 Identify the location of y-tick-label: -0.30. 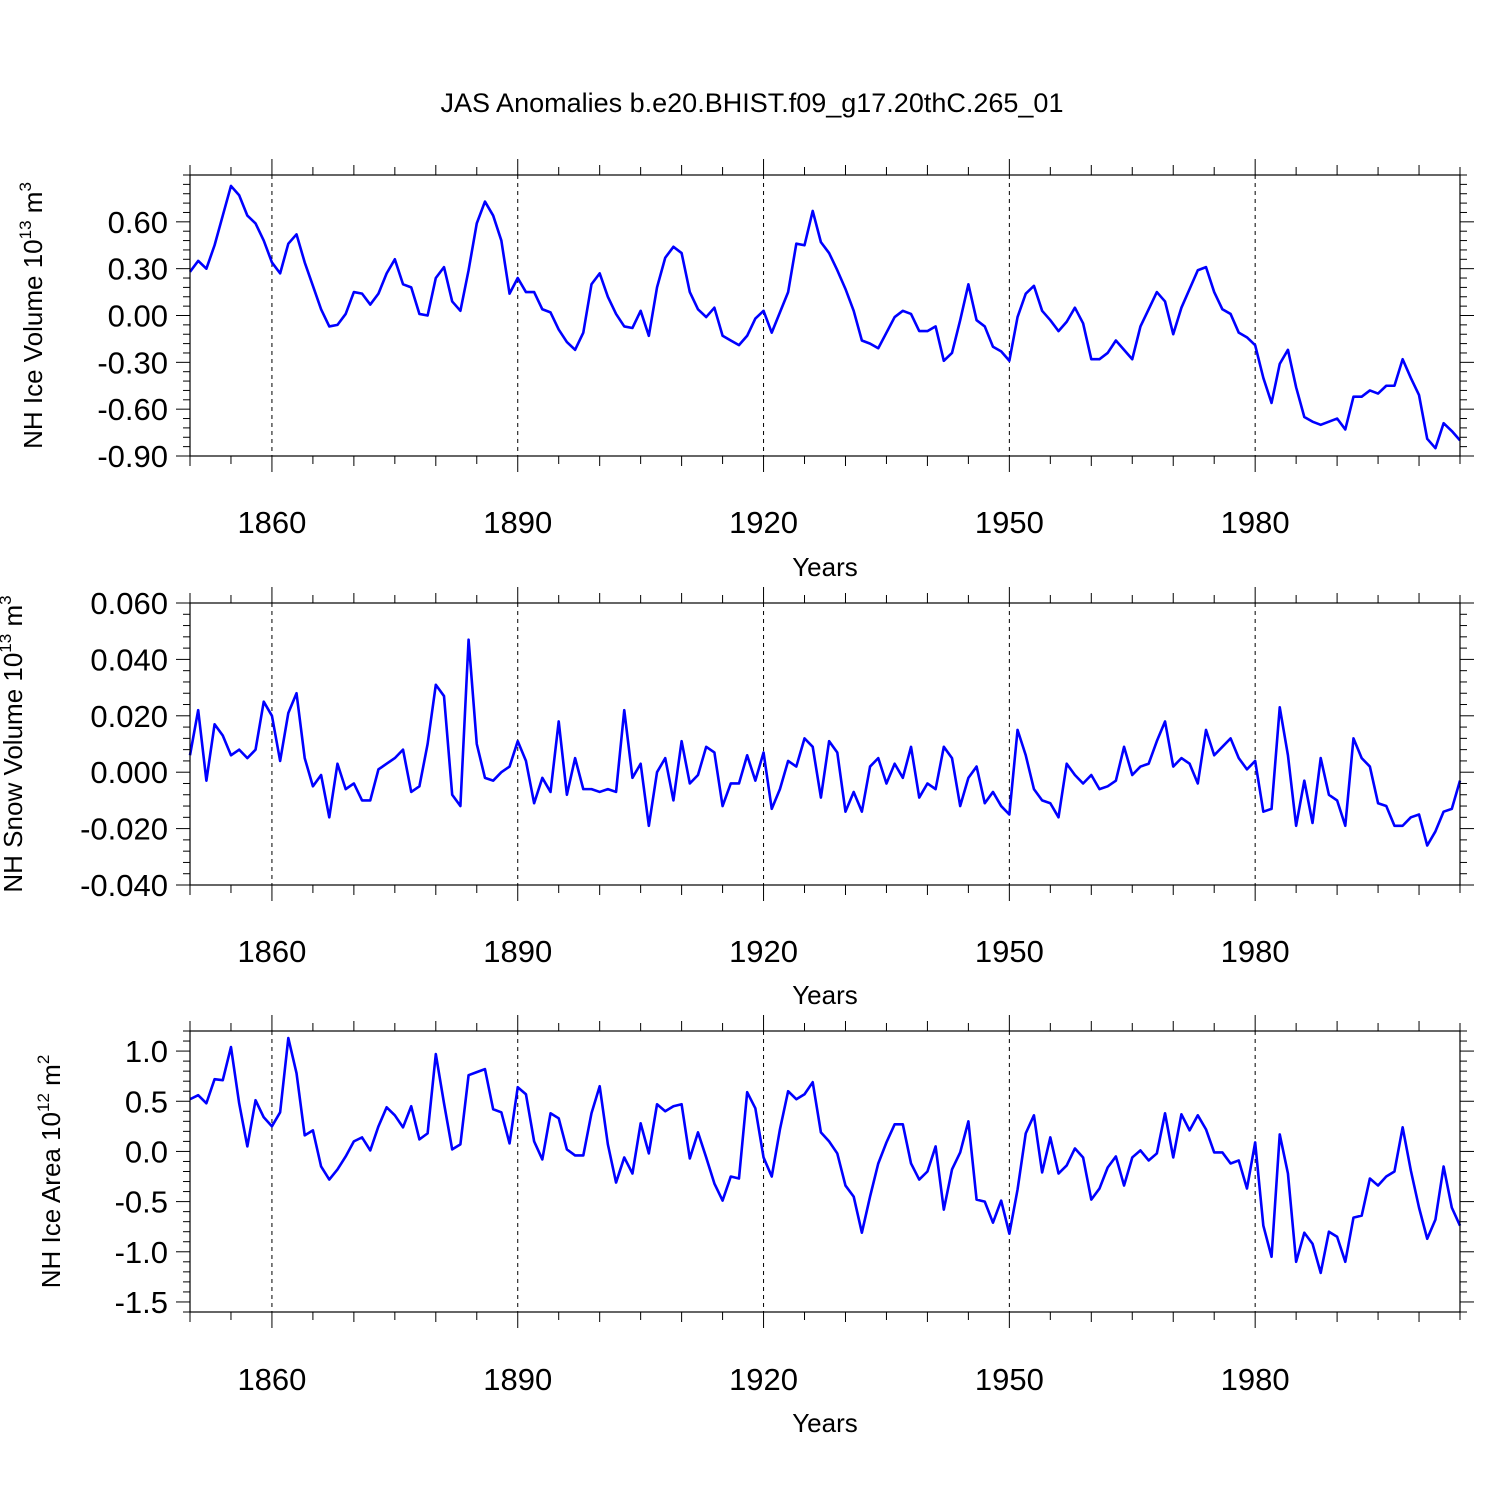
(132, 362).